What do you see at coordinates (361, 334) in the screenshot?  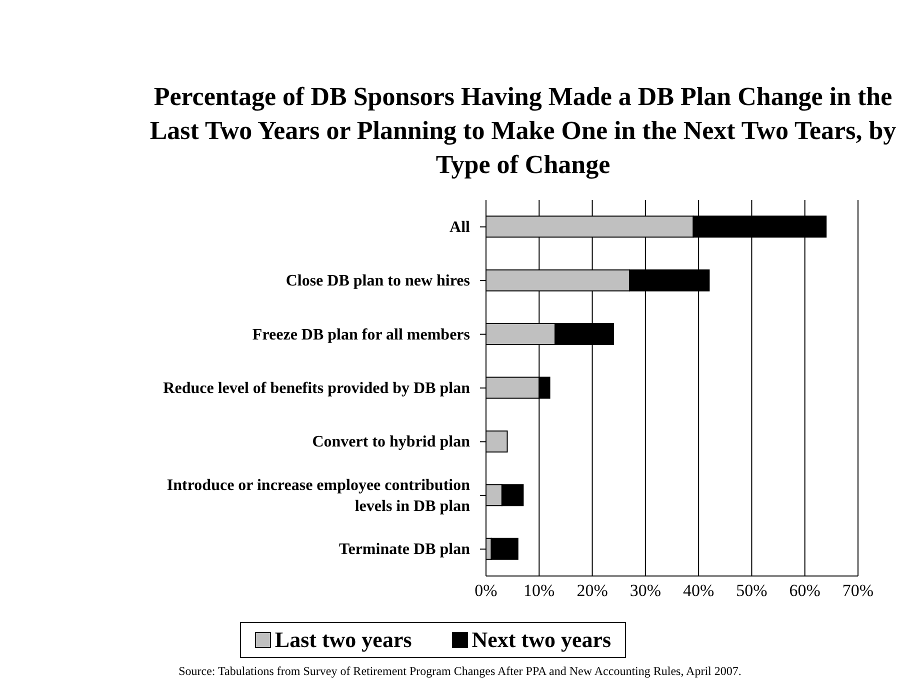 I see `y-tick-label: Freeze DB plan for all members` at bounding box center [361, 334].